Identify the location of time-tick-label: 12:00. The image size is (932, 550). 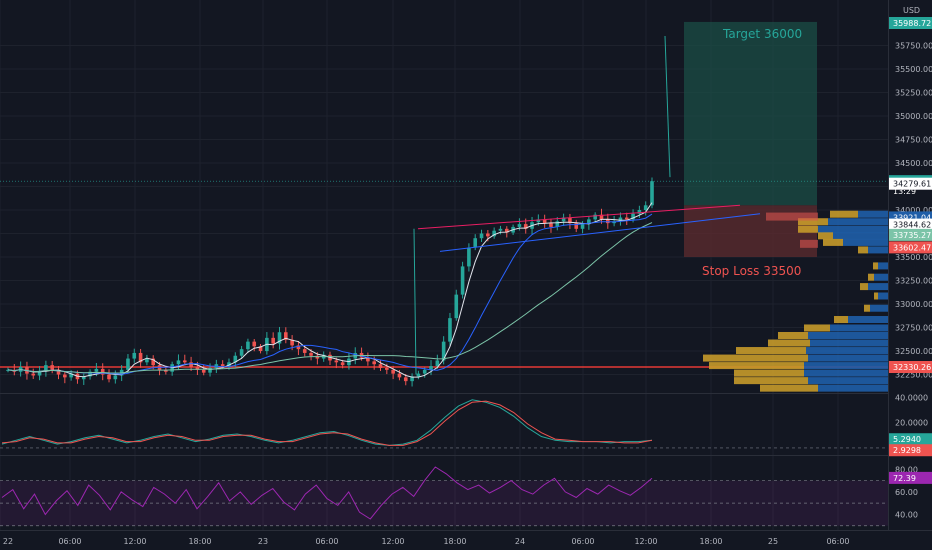
(392, 541).